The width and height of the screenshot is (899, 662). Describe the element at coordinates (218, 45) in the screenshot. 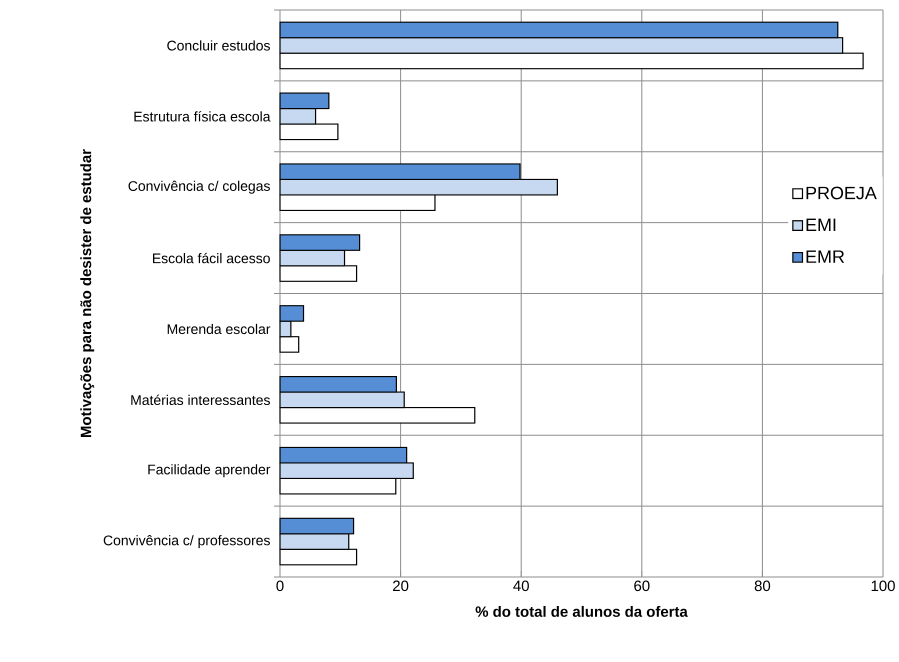

I see `y-tick-label: Concluir estudos` at that location.